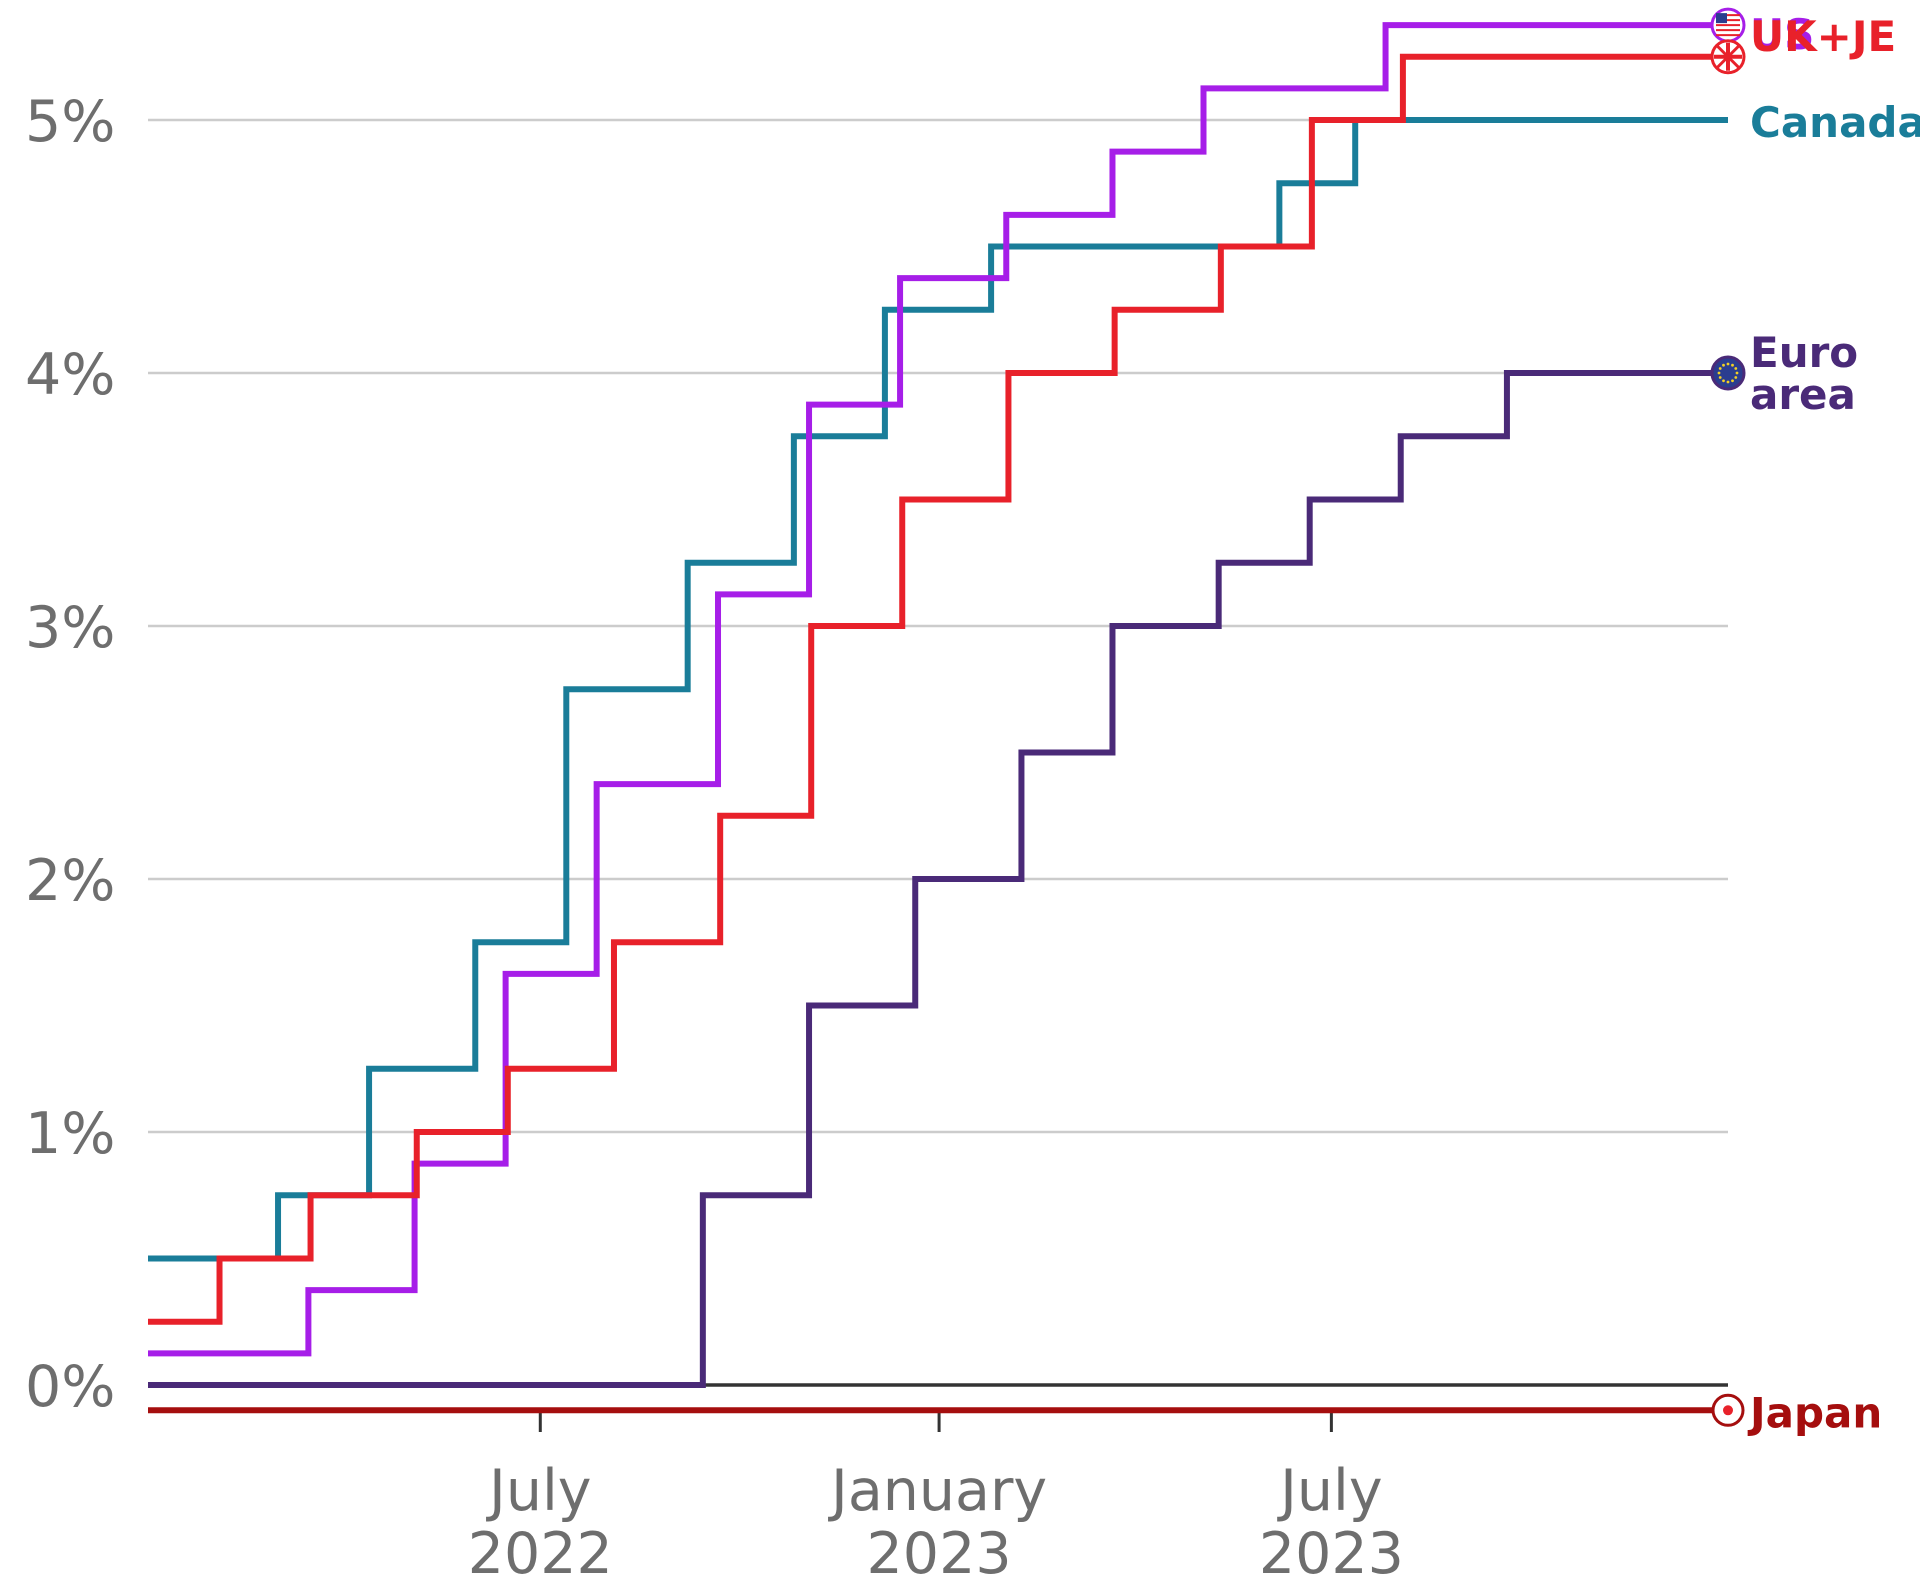 Image resolution: width=1920 pixels, height=1584 pixels. What do you see at coordinates (1728, 373) in the screenshot?
I see `eu-flag-icon` at bounding box center [1728, 373].